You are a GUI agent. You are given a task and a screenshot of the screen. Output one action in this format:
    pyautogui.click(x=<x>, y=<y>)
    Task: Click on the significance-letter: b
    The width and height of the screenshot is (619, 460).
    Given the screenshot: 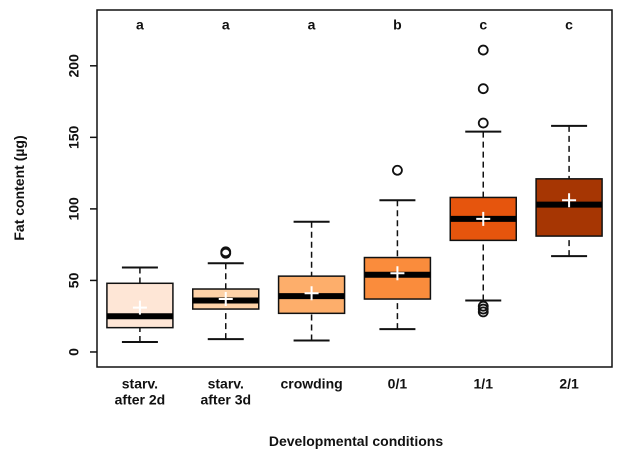 What is the action you would take?
    pyautogui.click(x=397, y=25)
    